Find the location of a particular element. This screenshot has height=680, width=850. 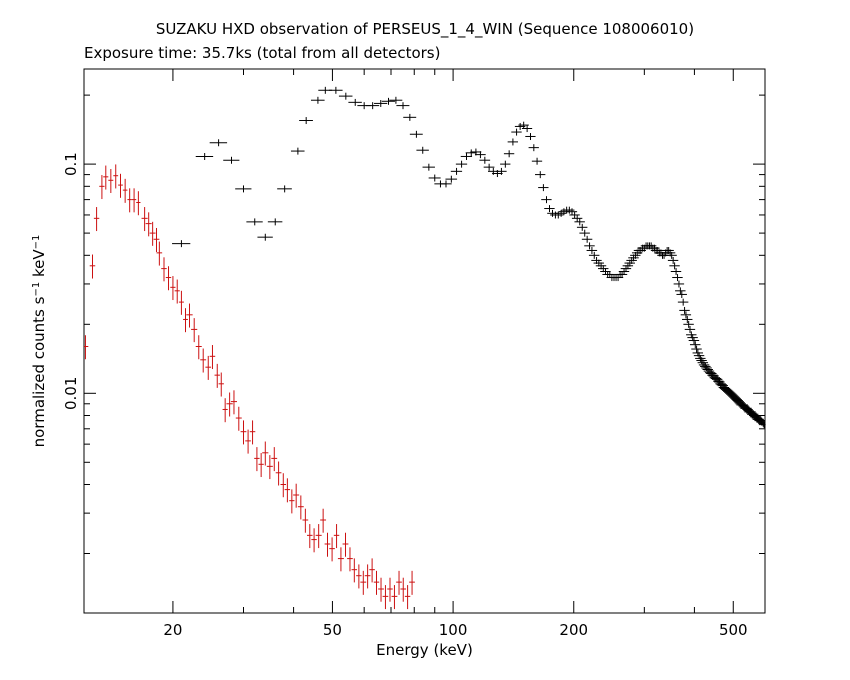

x-tick-label: 100 is located at coordinates (453, 630).